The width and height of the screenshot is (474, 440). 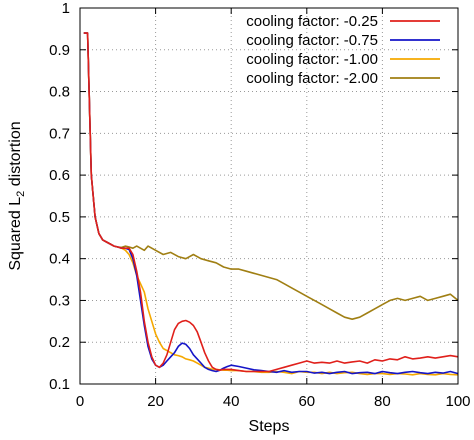 What do you see at coordinates (59, 50) in the screenshot?
I see `y-tick-label: 0.9` at bounding box center [59, 50].